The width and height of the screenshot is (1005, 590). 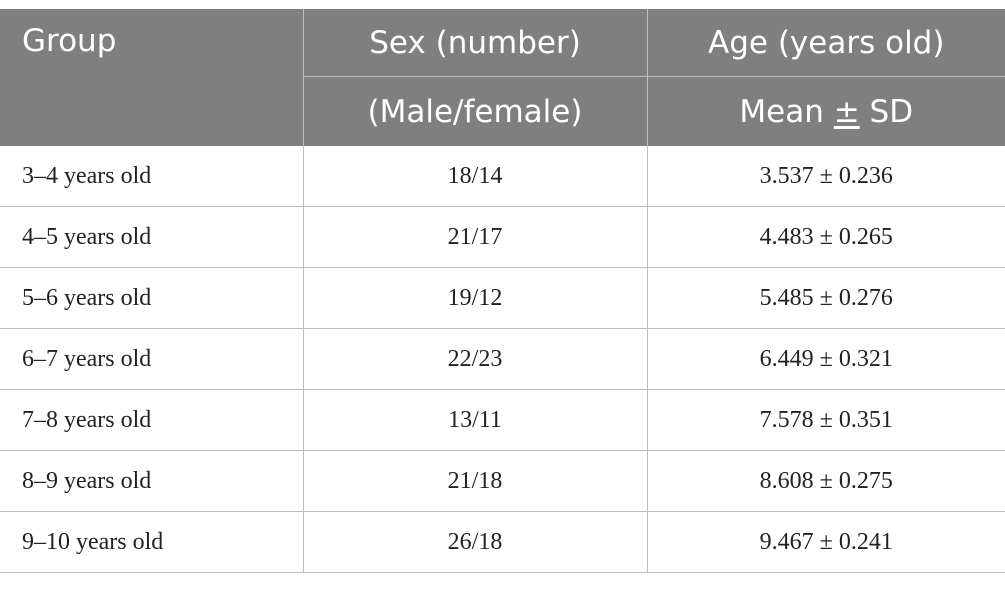 What do you see at coordinates (151, 237) in the screenshot?
I see `cell-group: 4–5 years old` at bounding box center [151, 237].